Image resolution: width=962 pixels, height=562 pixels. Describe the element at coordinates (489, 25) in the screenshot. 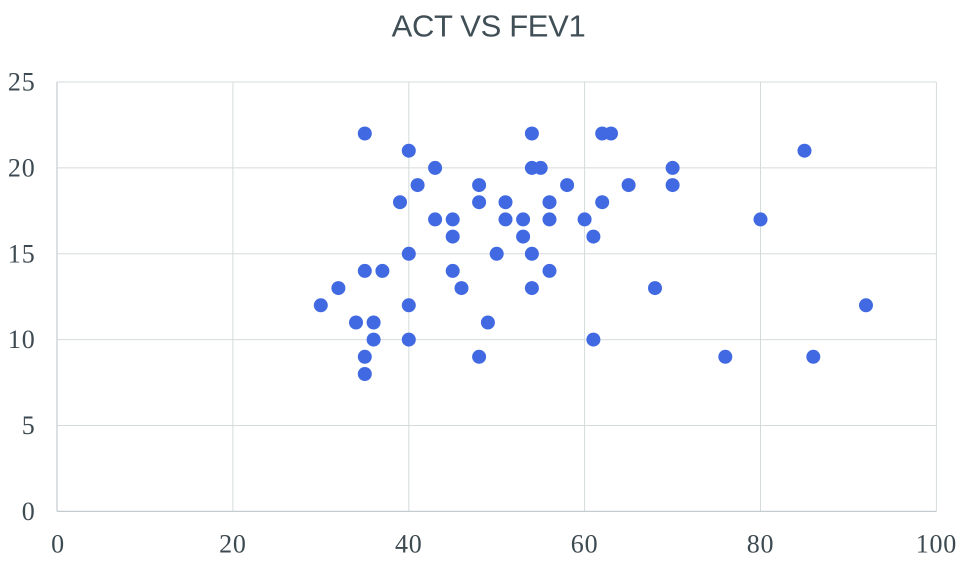

I see `svg-text: ACT VS FEV1` at that location.